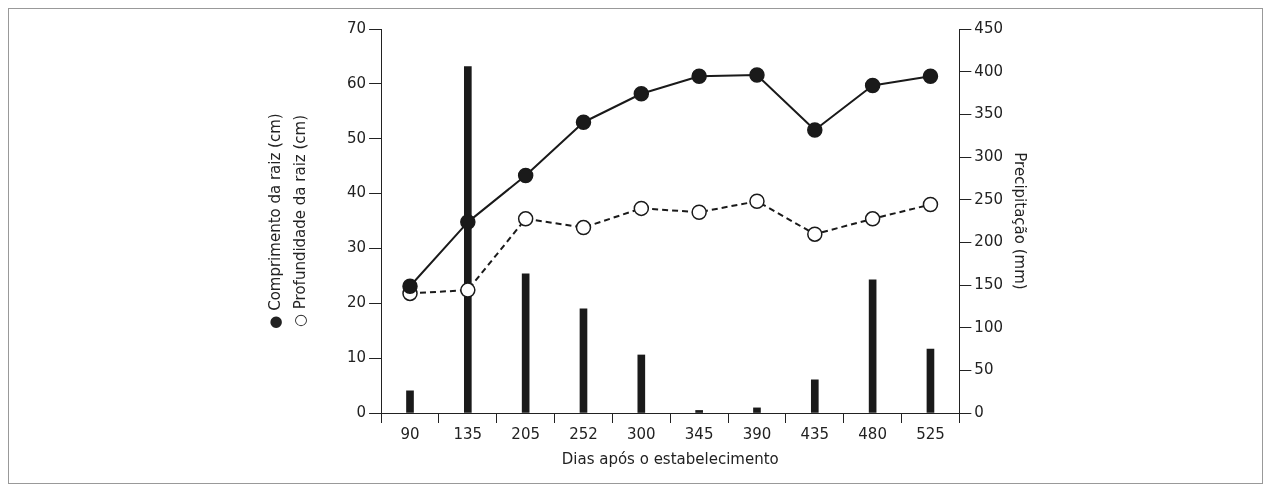 This screenshot has height=492, width=1271. I want to click on y2-tick-label: 250, so click(989, 198).